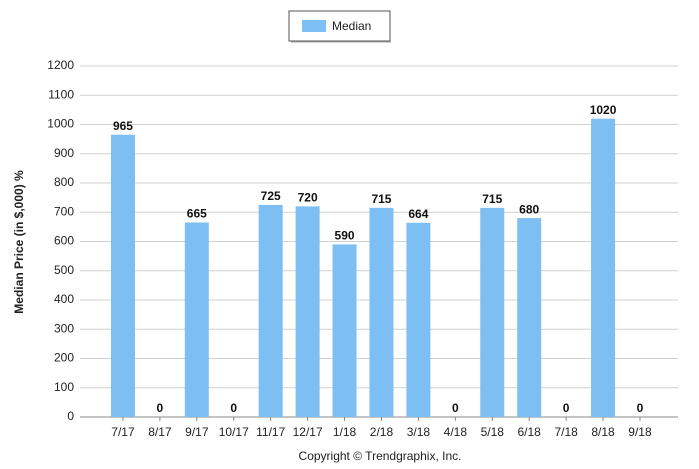  What do you see at coordinates (64, 328) in the screenshot?
I see `y-tick-label: 300` at bounding box center [64, 328].